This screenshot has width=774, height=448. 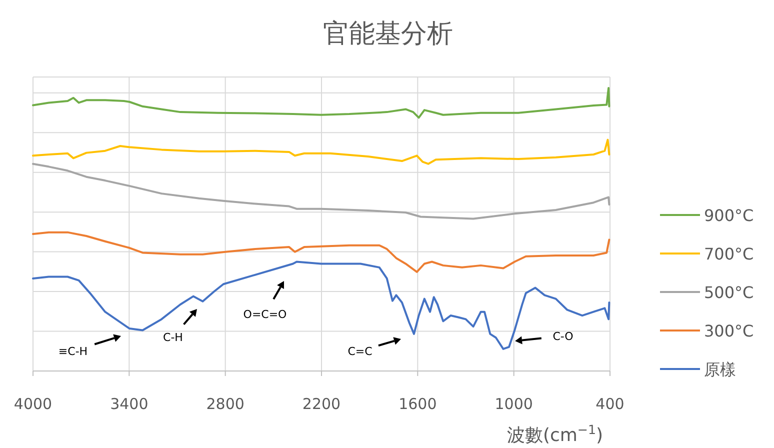 I want to click on annotation: O=C=O, so click(x=265, y=314).